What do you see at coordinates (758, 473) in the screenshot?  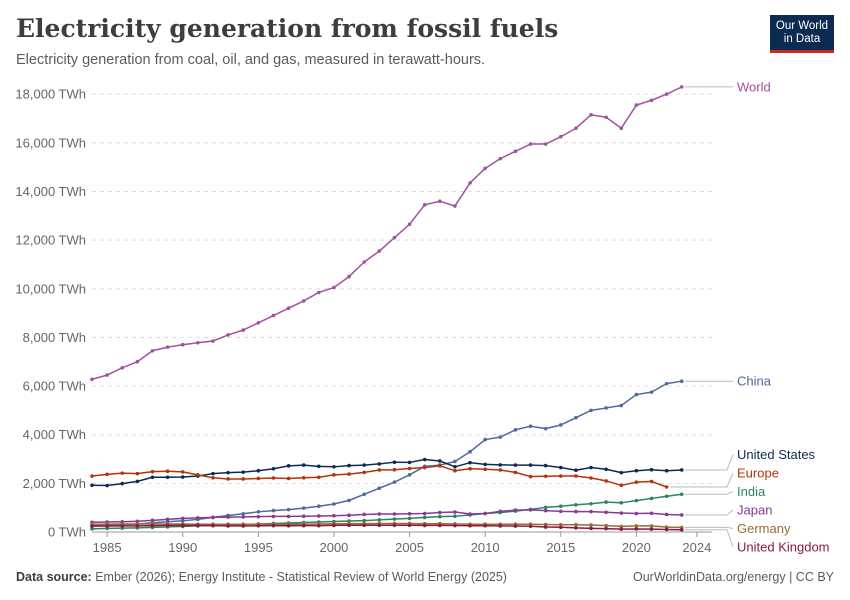 I see `series-label: Europe` at bounding box center [758, 473].